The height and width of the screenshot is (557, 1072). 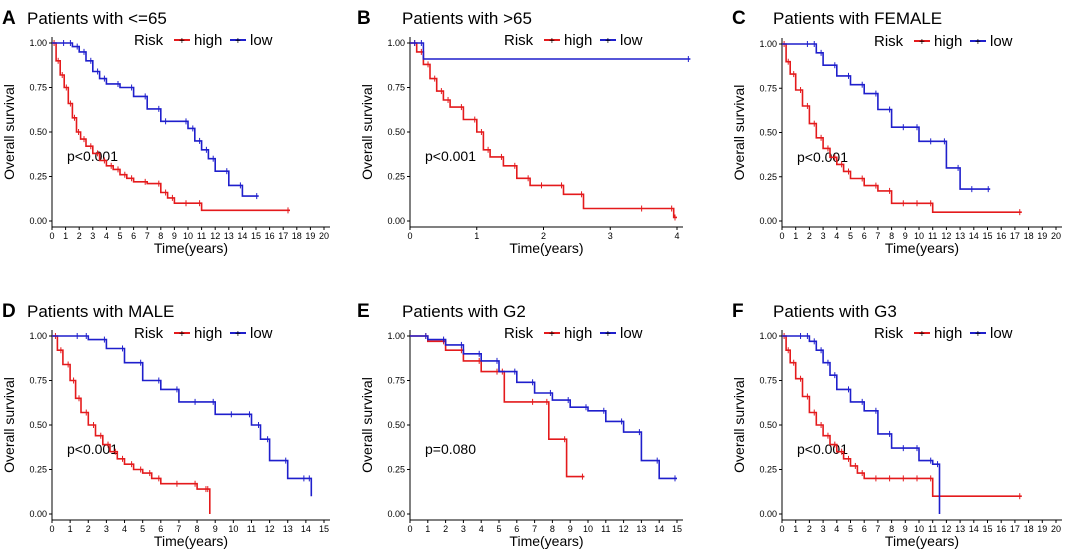 I want to click on x-tick-label: 18, so click(x=297, y=236).